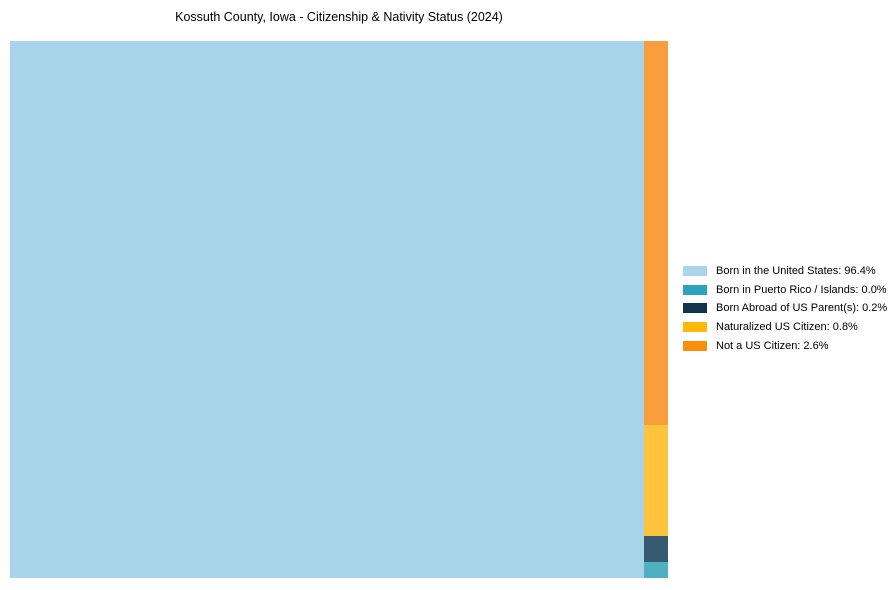 This screenshot has width=889, height=590. I want to click on legend-row-4: Not a US Citizen: 2.6%, so click(785, 345).